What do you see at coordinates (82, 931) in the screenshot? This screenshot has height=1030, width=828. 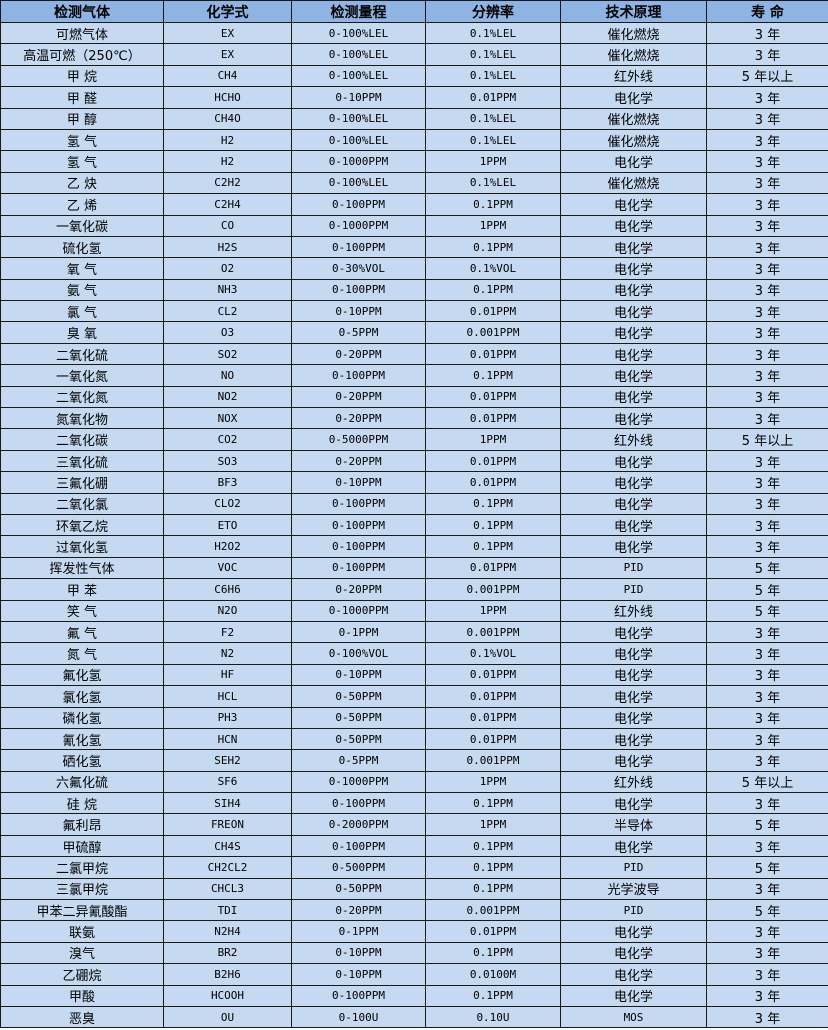 I see `gas-cell: 联氨` at bounding box center [82, 931].